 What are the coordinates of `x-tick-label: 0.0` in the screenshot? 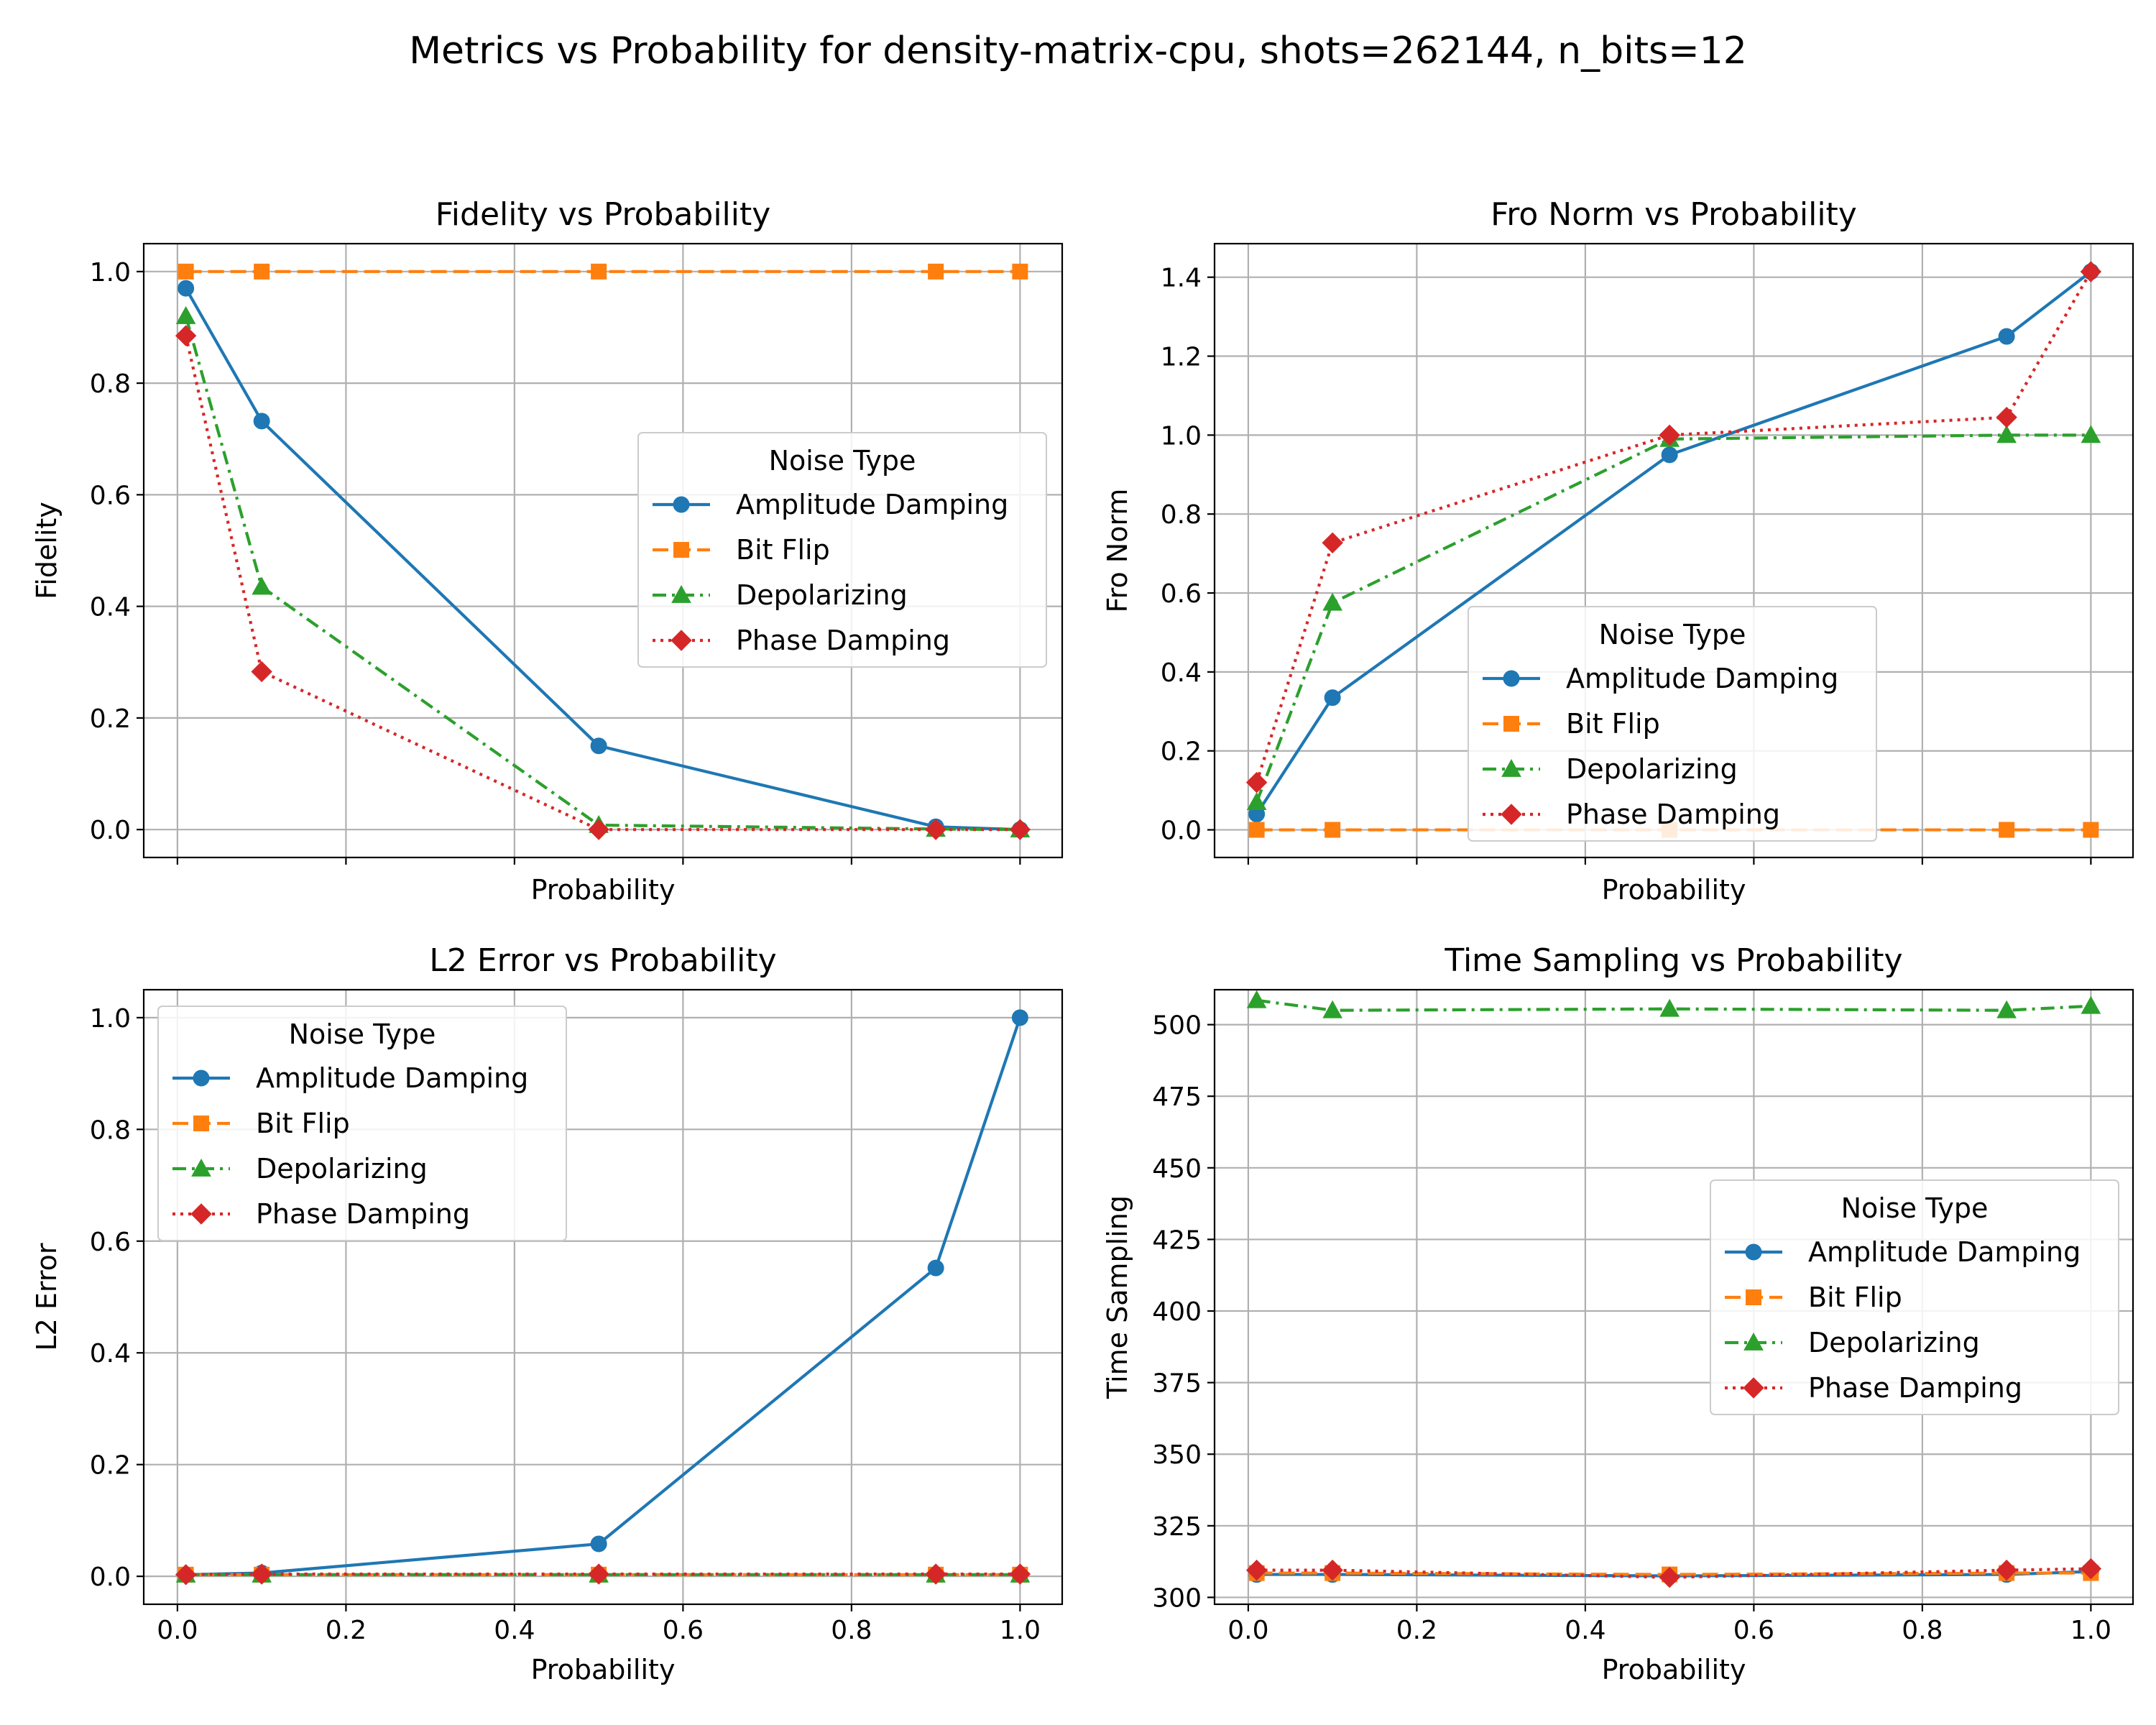 It's located at (1247, 1630).